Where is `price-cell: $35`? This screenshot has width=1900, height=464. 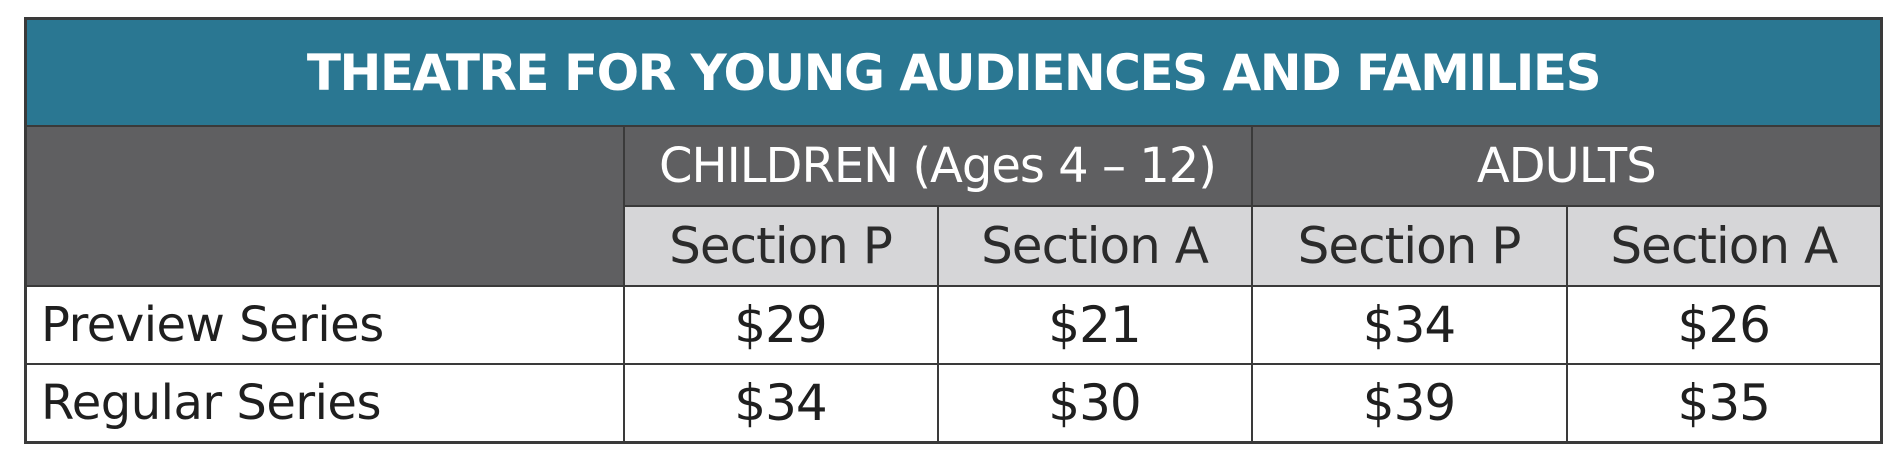 price-cell: $35 is located at coordinates (1724, 403).